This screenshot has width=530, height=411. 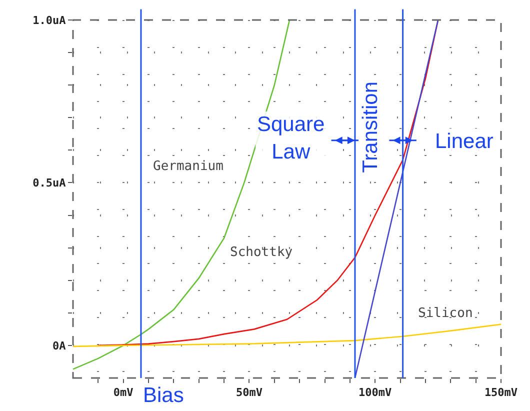 I want to click on ref-line-label: Transition, so click(x=370, y=127).